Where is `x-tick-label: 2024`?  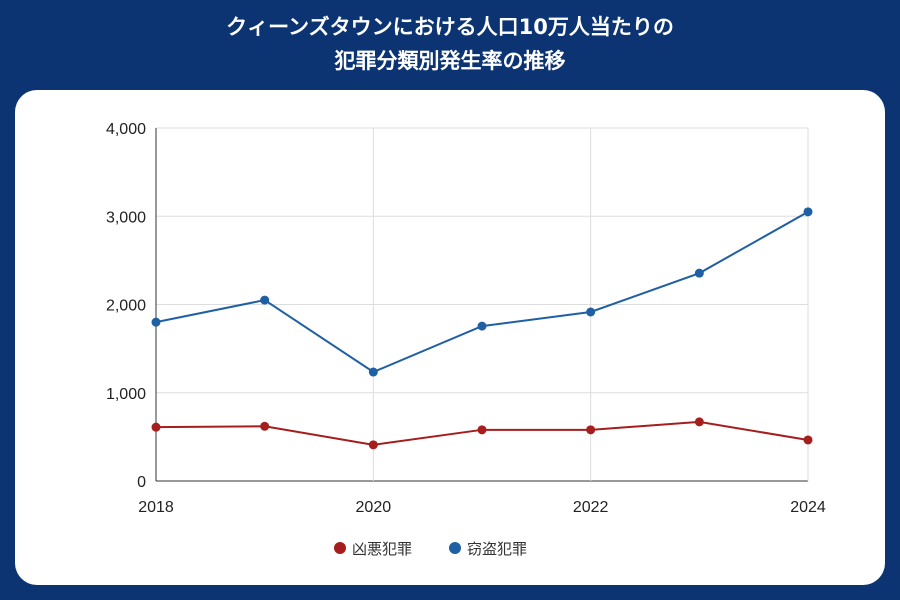 x-tick-label: 2024 is located at coordinates (808, 507).